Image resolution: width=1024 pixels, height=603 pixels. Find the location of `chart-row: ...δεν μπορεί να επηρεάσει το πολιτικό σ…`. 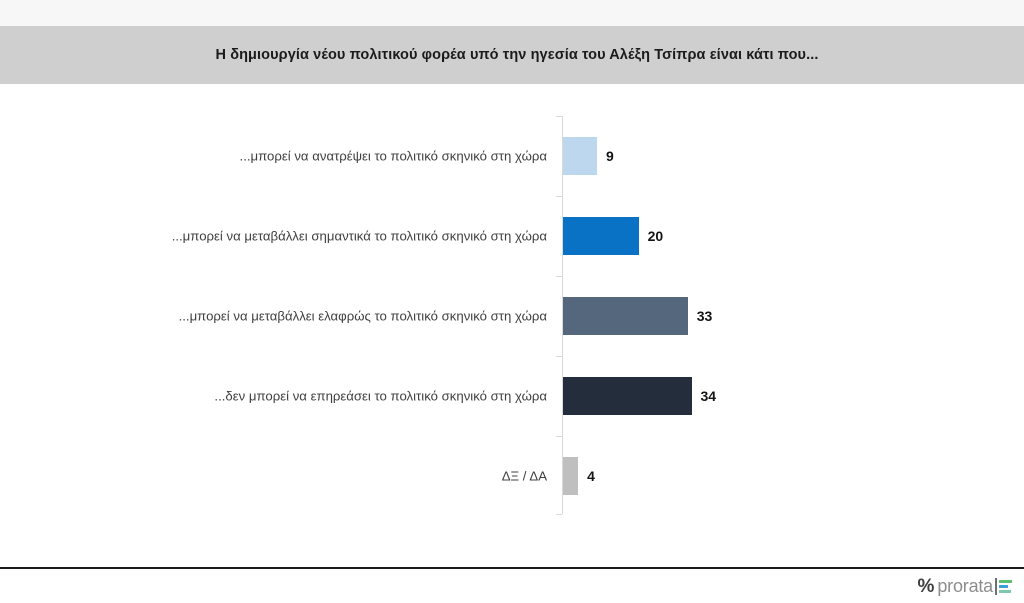

chart-row: ...δεν μπορεί να επηρεάσει το πολιτικό σ… is located at coordinates (512, 396).